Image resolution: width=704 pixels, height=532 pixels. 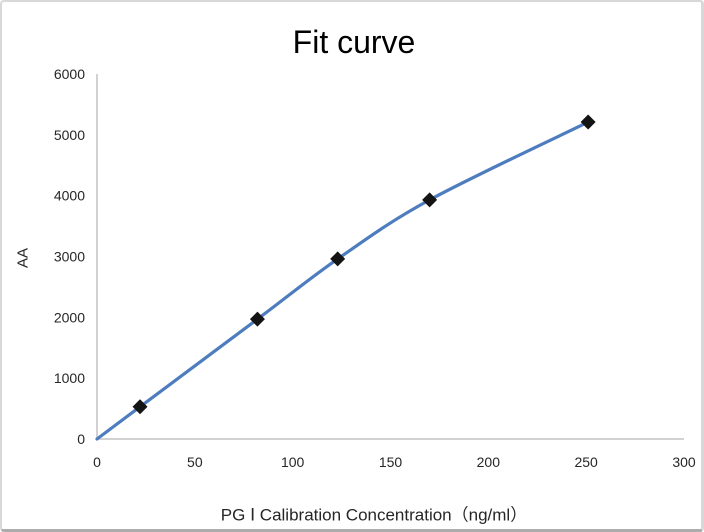 I want to click on x-axis-title: PG Ⅰ Calibration Concentration（ng/ml）, so click(x=374, y=515).